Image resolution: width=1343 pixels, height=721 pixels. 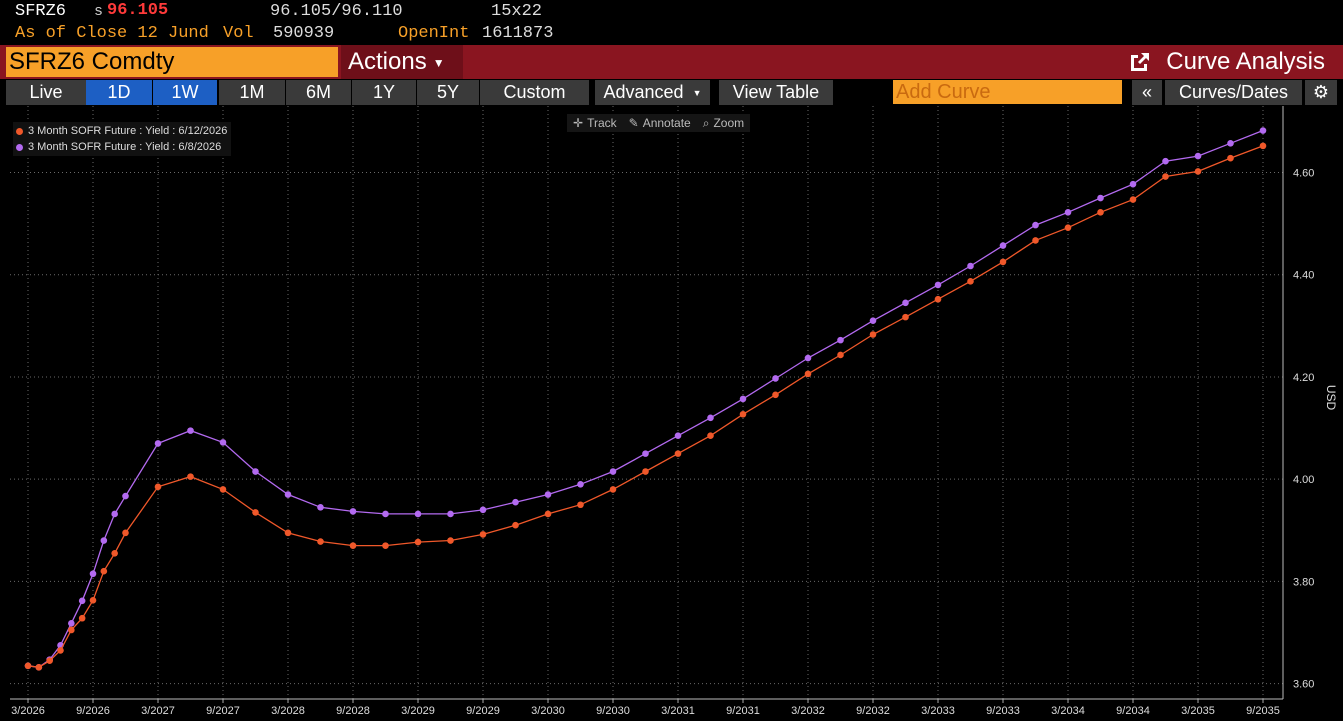 What do you see at coordinates (1303, 276) in the screenshot?
I see `y-tick-label: 4.40` at bounding box center [1303, 276].